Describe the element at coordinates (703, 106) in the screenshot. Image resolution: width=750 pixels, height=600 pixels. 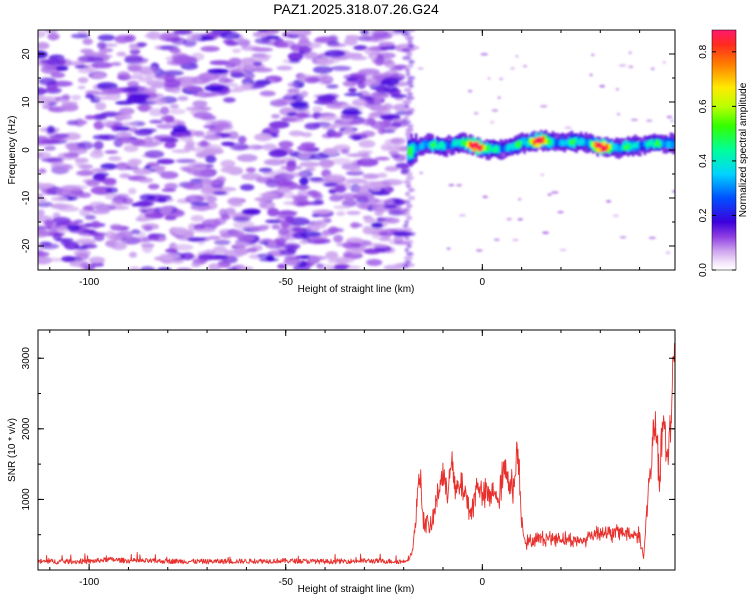
I see `colorbar-tick-label: 0.6` at that location.